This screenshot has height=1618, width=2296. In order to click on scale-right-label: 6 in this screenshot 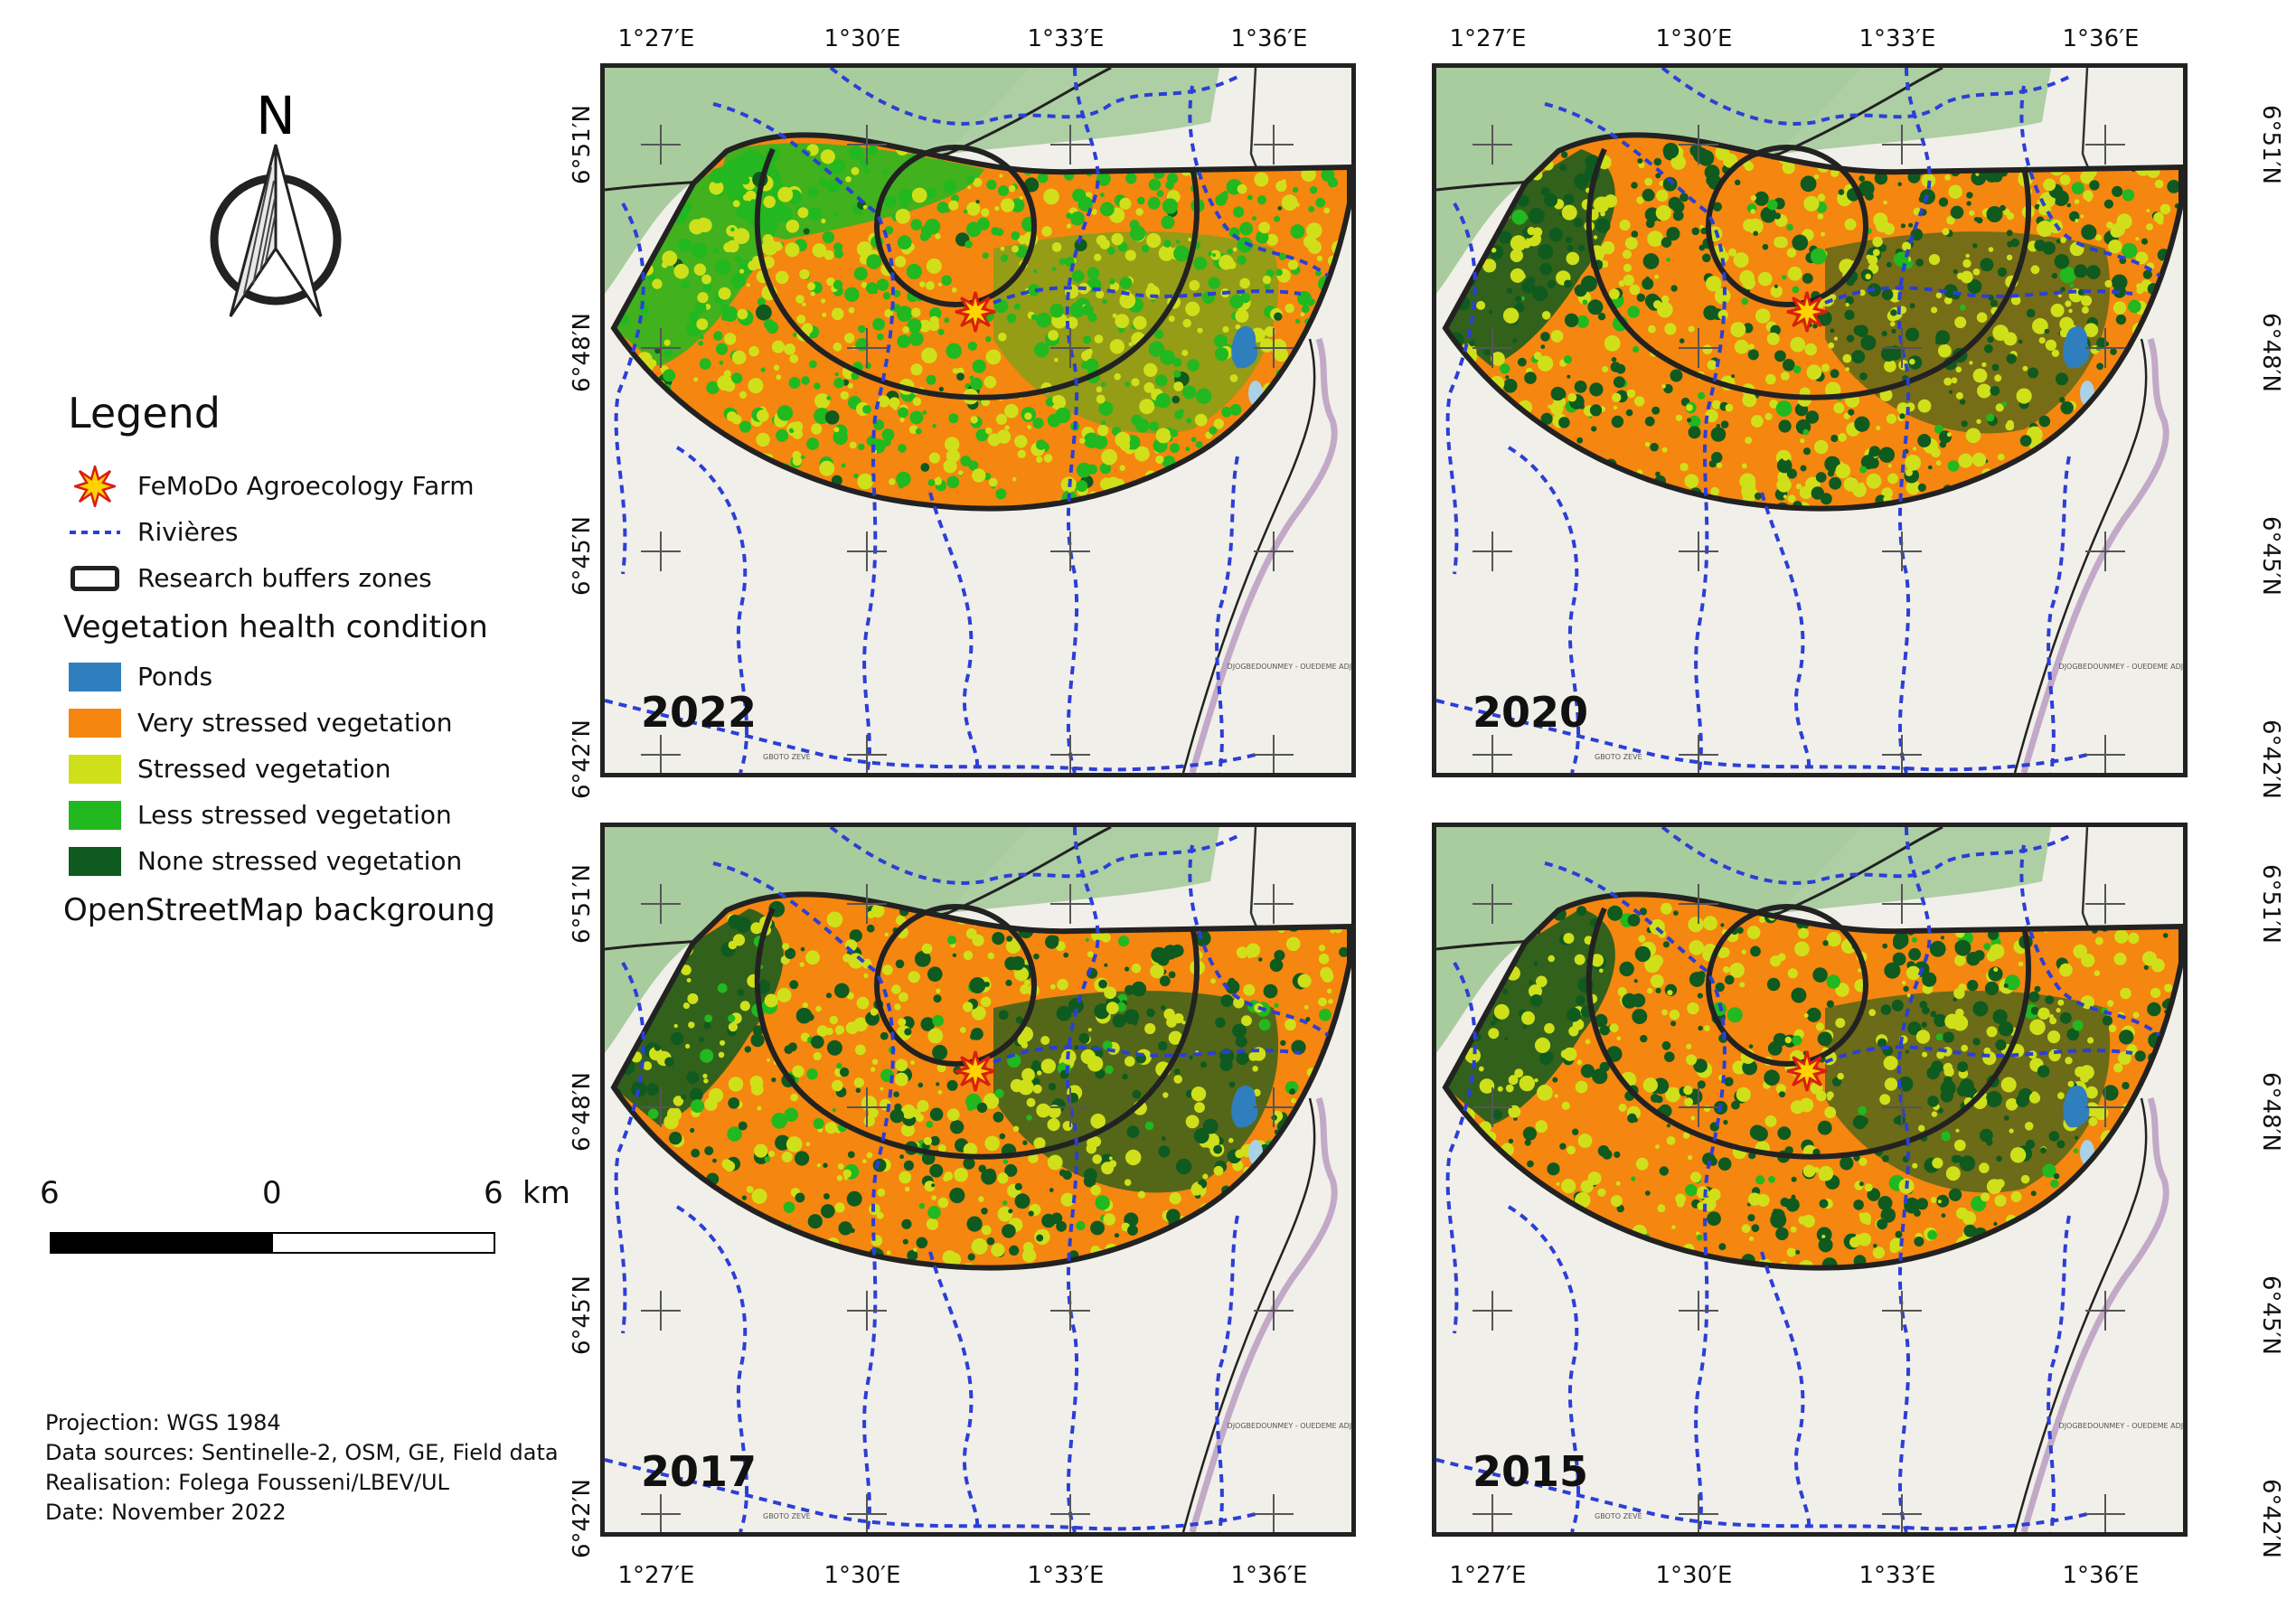, I will do `click(493, 1193)`.